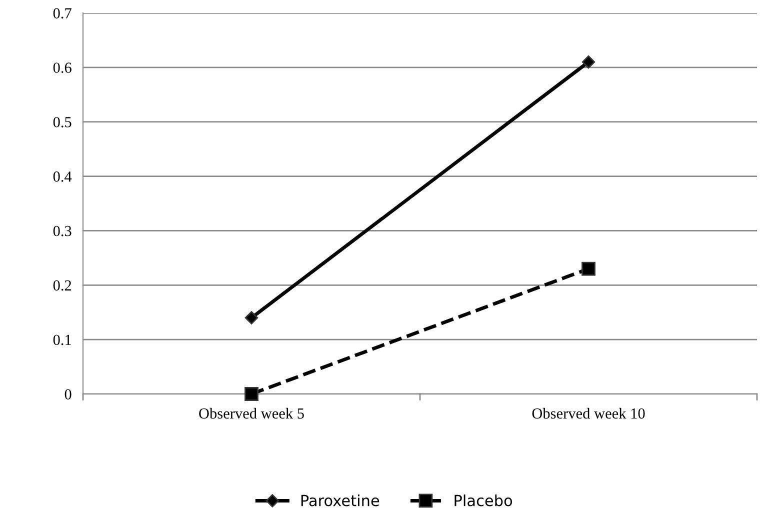  Describe the element at coordinates (62, 340) in the screenshot. I see `y-tick-label: 0.1` at that location.